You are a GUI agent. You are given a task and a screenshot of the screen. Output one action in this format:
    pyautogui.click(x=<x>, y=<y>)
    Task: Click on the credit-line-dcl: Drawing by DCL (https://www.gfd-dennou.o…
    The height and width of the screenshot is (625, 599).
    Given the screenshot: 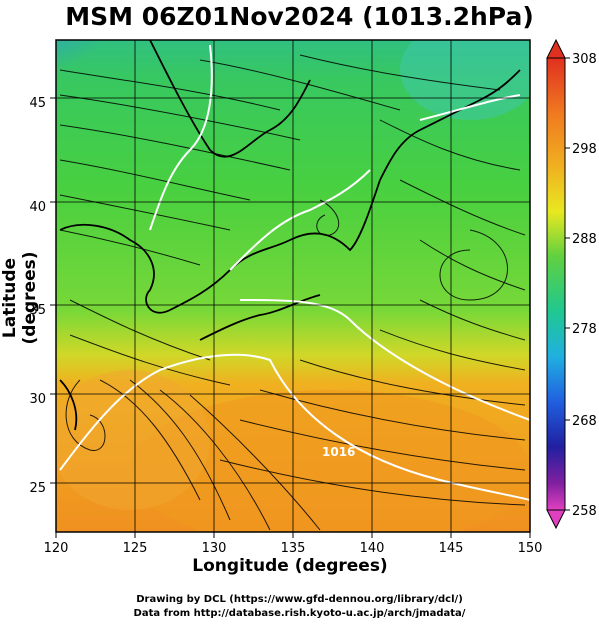 What is the action you would take?
    pyautogui.click(x=299, y=599)
    